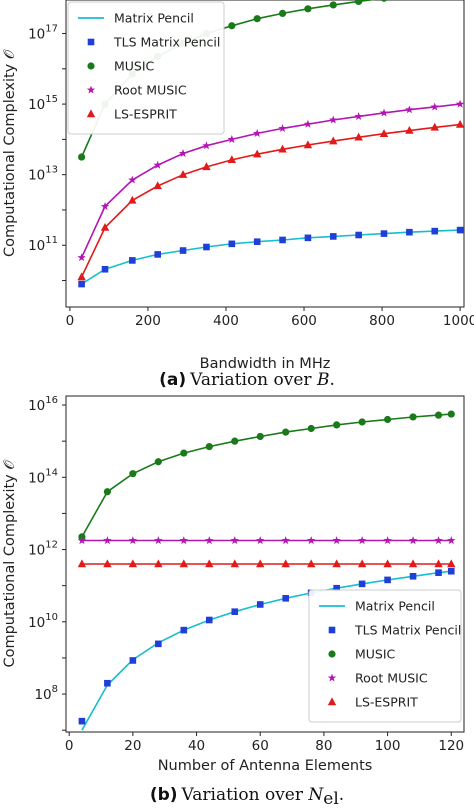  Describe the element at coordinates (43, 476) in the screenshot. I see `y-tick-label: 1014` at that location.